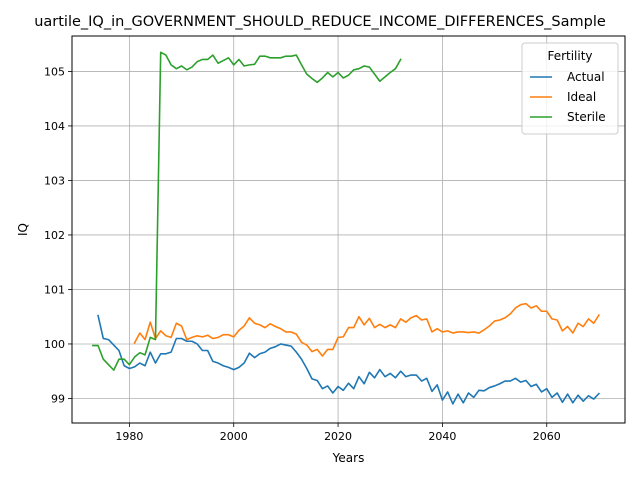 The image size is (640, 480). What do you see at coordinates (129, 436) in the screenshot?
I see `x-tick-label: 1980` at bounding box center [129, 436].